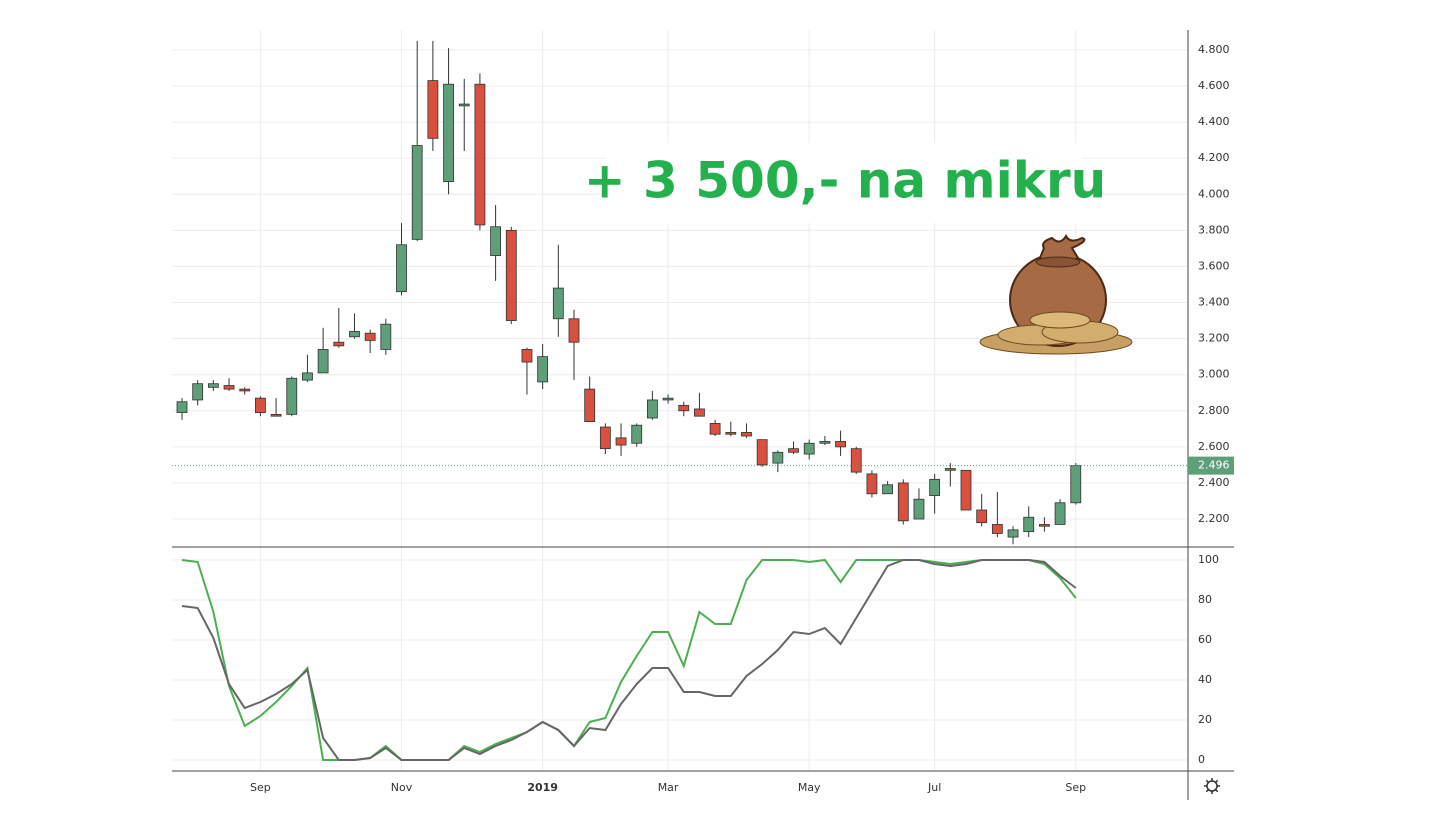  What do you see at coordinates (1214, 193) in the screenshot?
I see `y-tick-label: 4.000` at bounding box center [1214, 193].